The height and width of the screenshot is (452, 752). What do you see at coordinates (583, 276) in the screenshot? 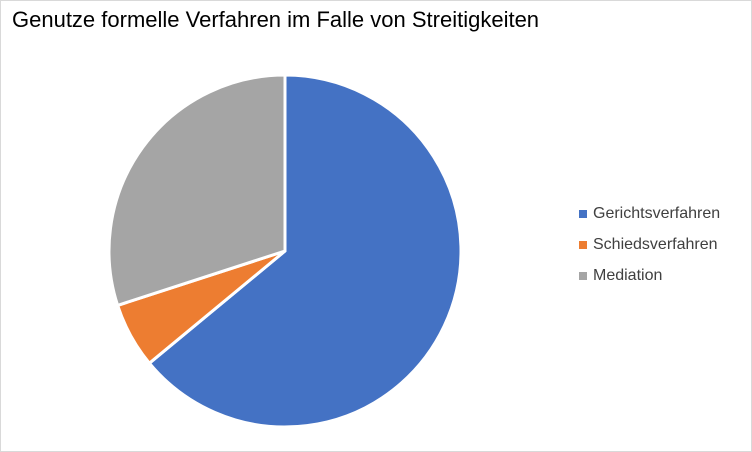
I see `legend-swatch-mediation` at bounding box center [583, 276].